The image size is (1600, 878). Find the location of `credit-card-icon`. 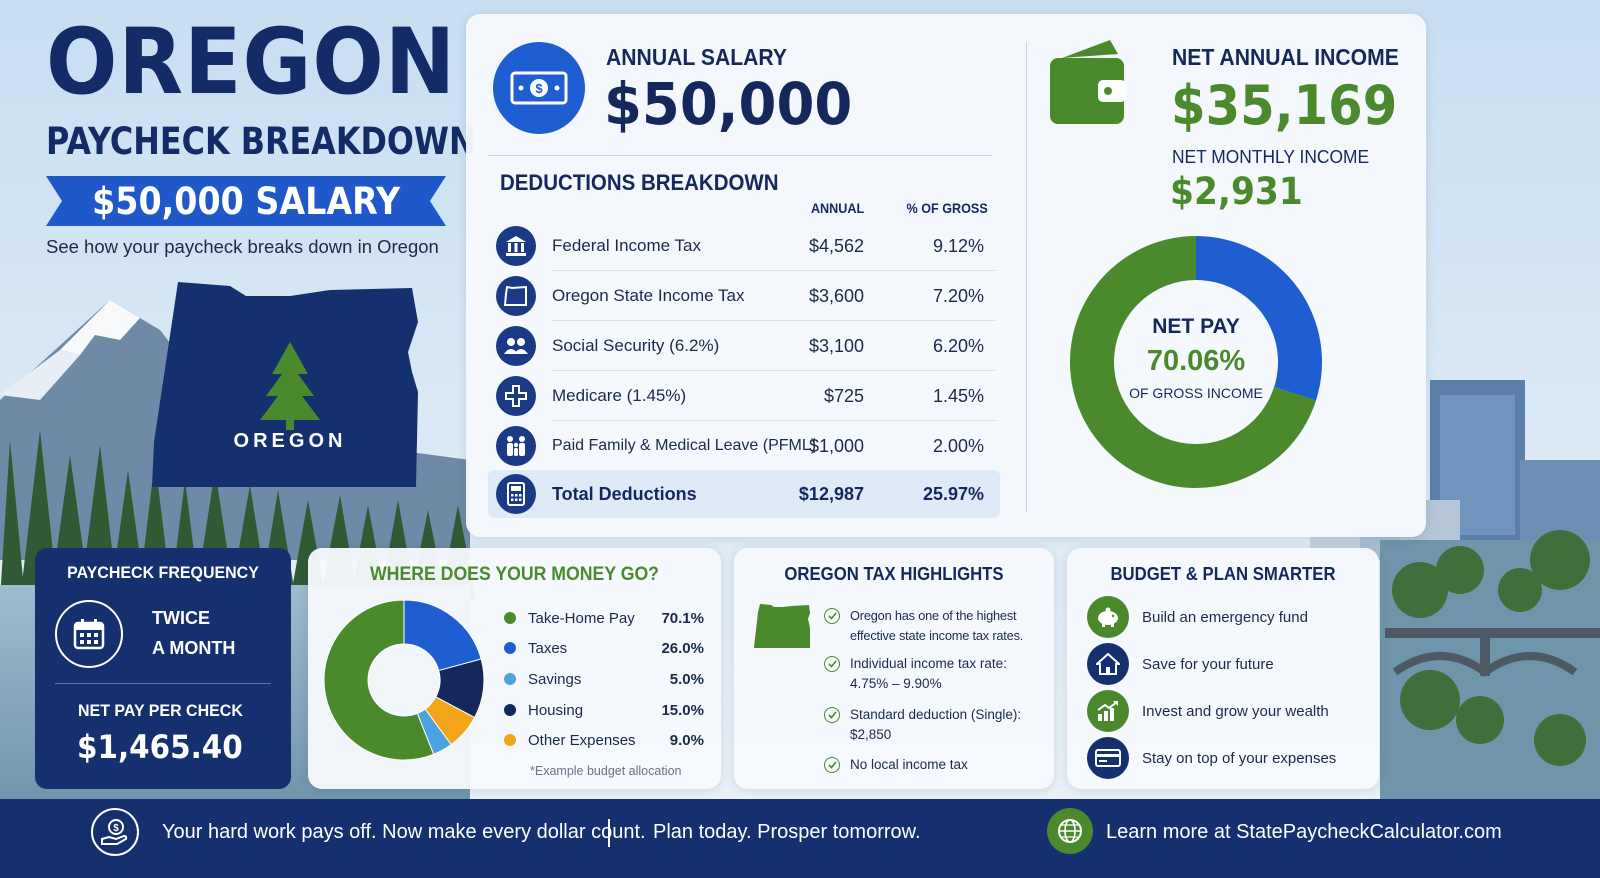

credit-card-icon is located at coordinates (1108, 758).